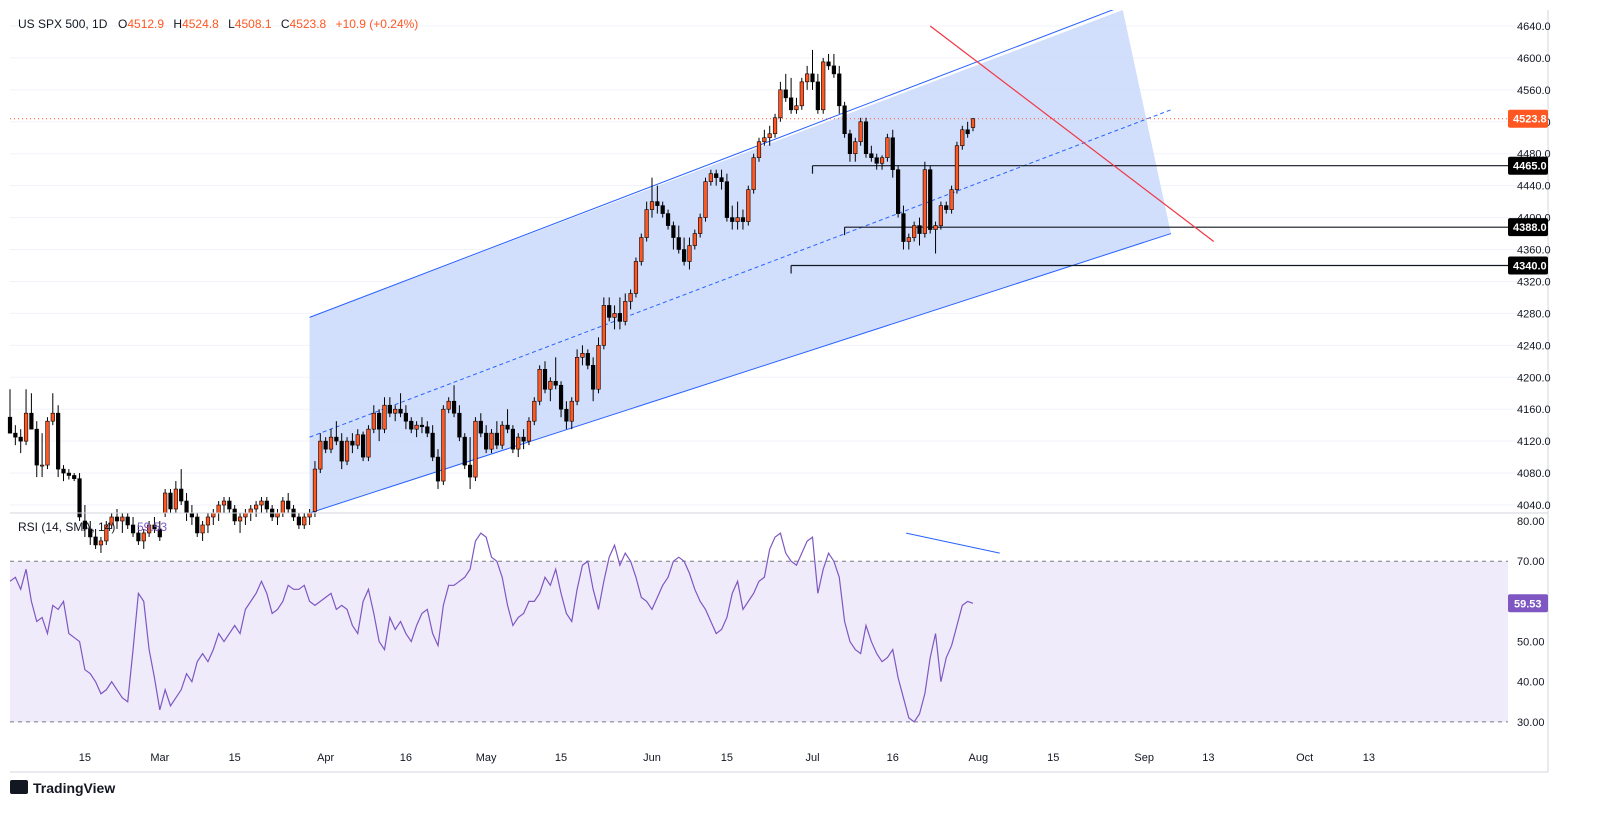 Image resolution: width=1613 pixels, height=828 pixels. Describe the element at coordinates (1534, 314) in the screenshot. I see `price-tick-label: 4280.0` at that location.